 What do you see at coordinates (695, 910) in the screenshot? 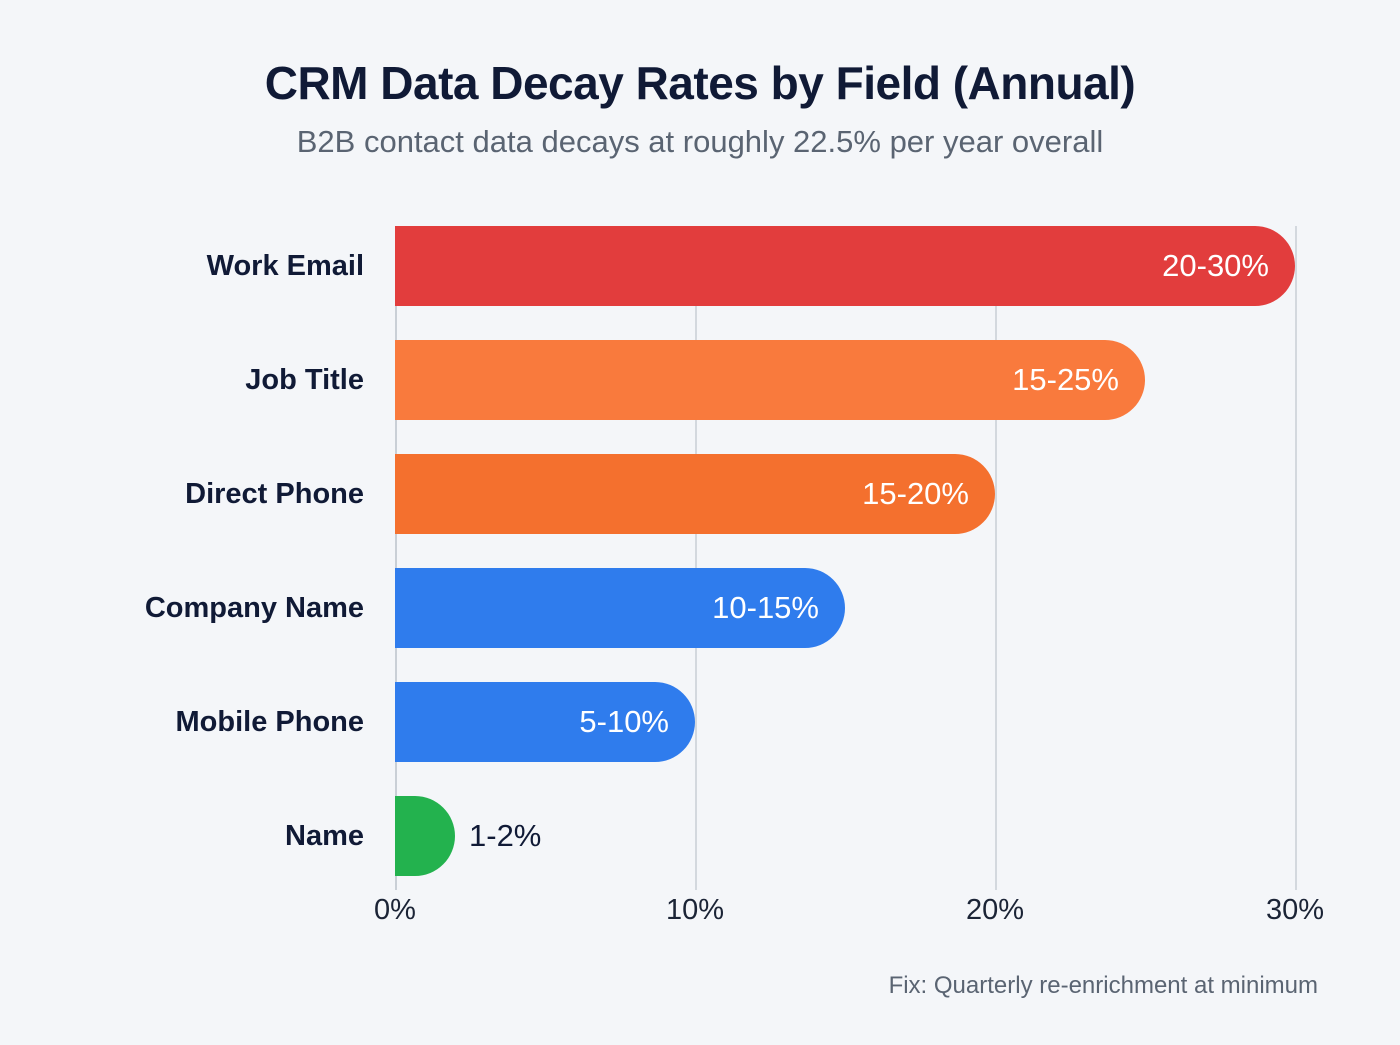
I see `x-tick-label: 10%` at bounding box center [695, 910].